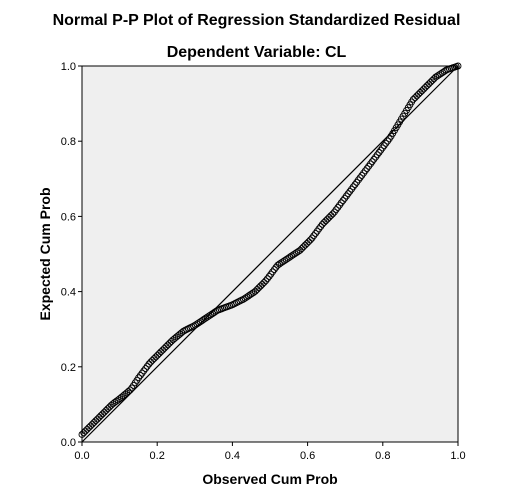  Describe the element at coordinates (270, 452) in the screenshot. I see `x-axis: 0.0 0.2 0.4 0.6 0.8 1.0` at that location.